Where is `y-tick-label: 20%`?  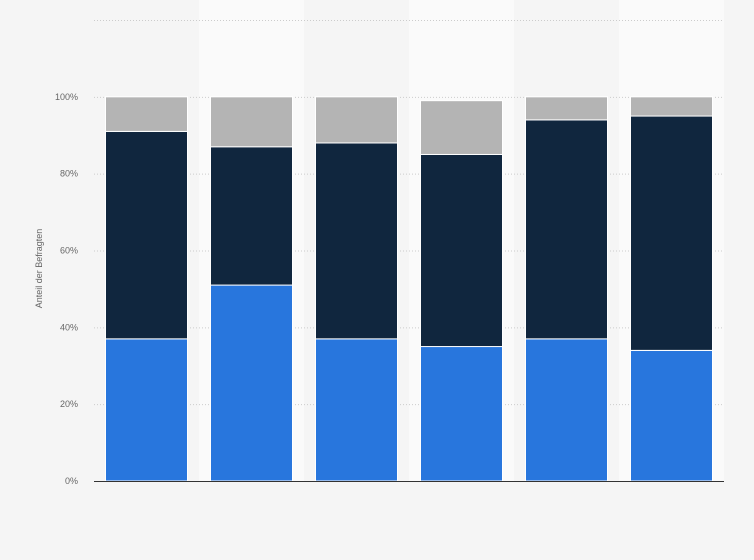 y-tick-label: 20% is located at coordinates (69, 404).